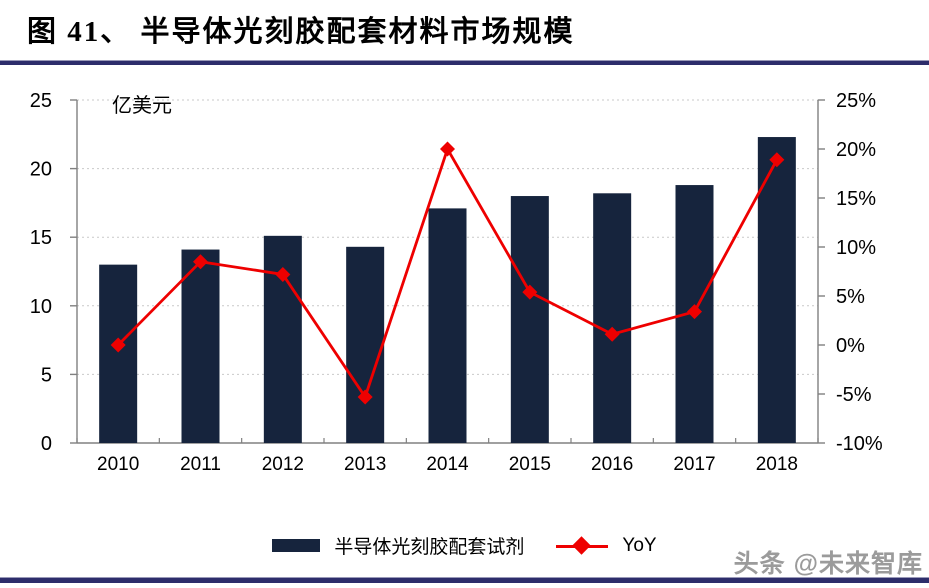  Describe the element at coordinates (365, 464) in the screenshot. I see `x-axis-label: 2013` at that location.